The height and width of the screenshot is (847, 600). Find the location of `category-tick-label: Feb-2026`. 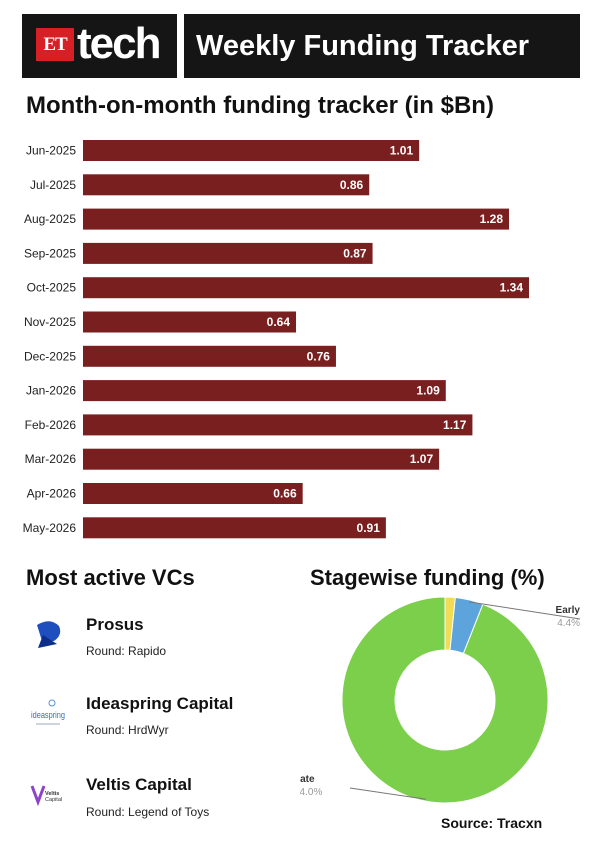

category-tick-label: Feb-2026 is located at coordinates (51, 425).